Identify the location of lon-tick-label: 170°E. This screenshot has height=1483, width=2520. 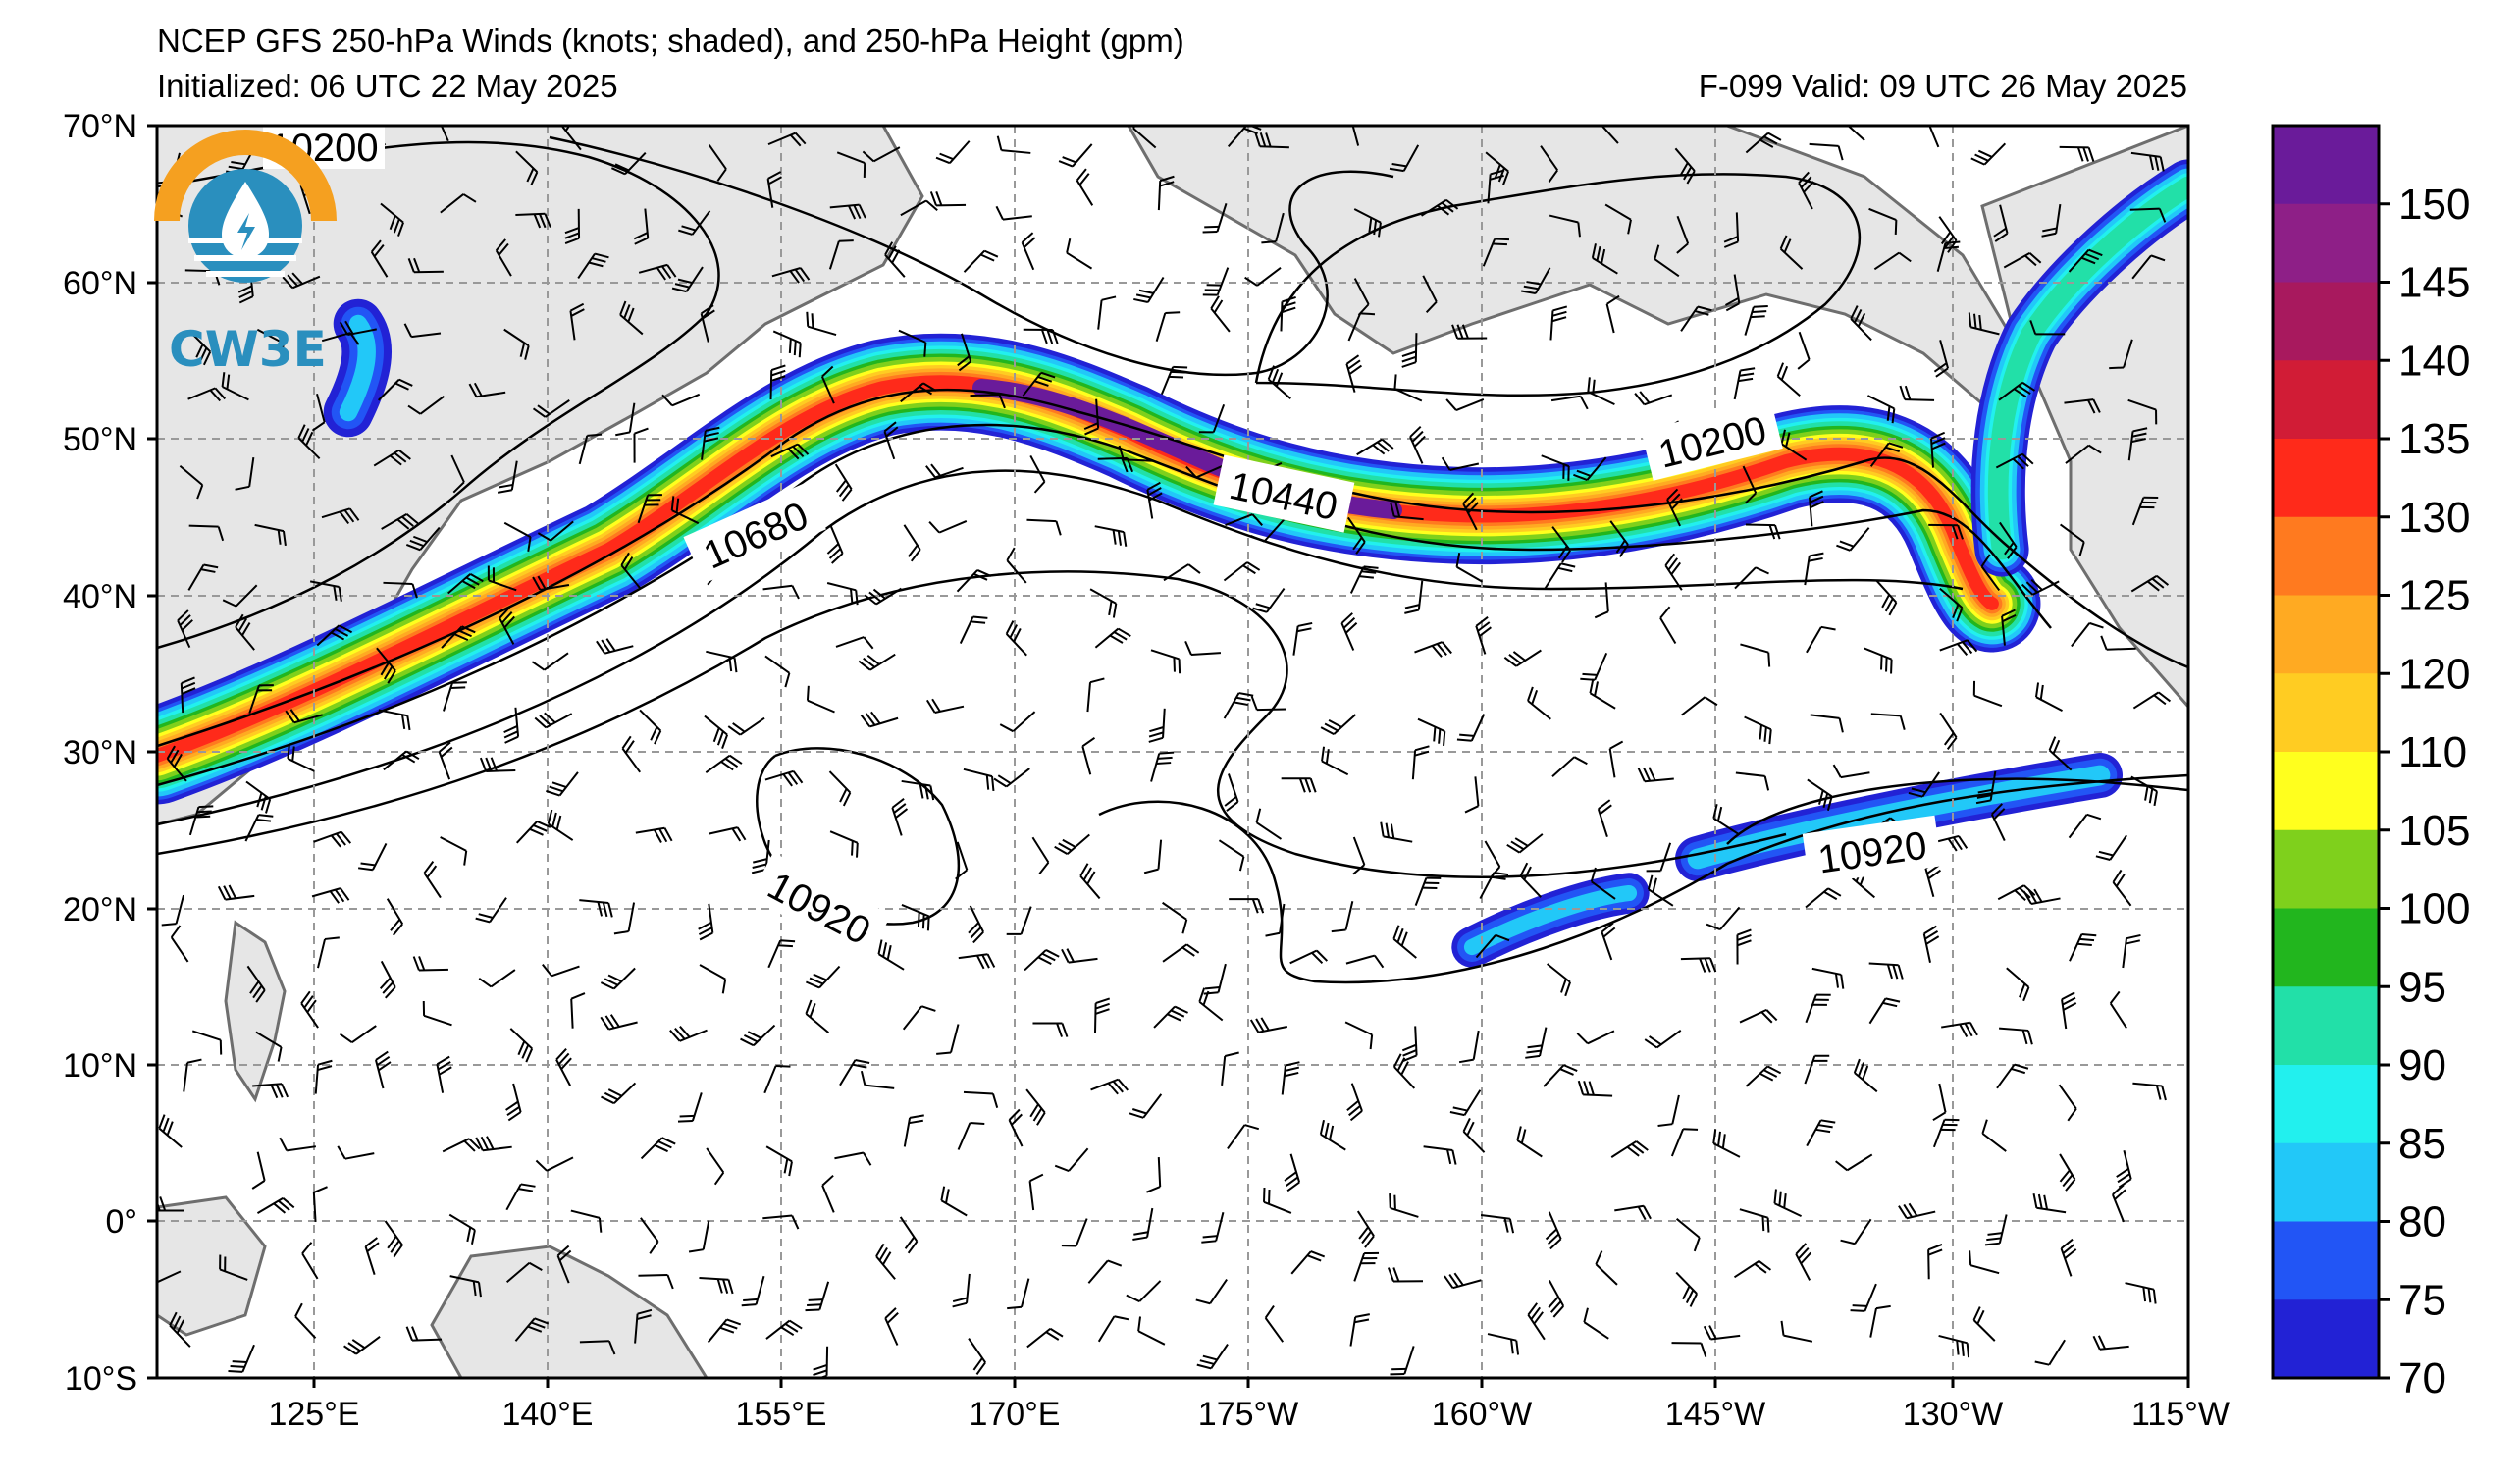
(1014, 1415).